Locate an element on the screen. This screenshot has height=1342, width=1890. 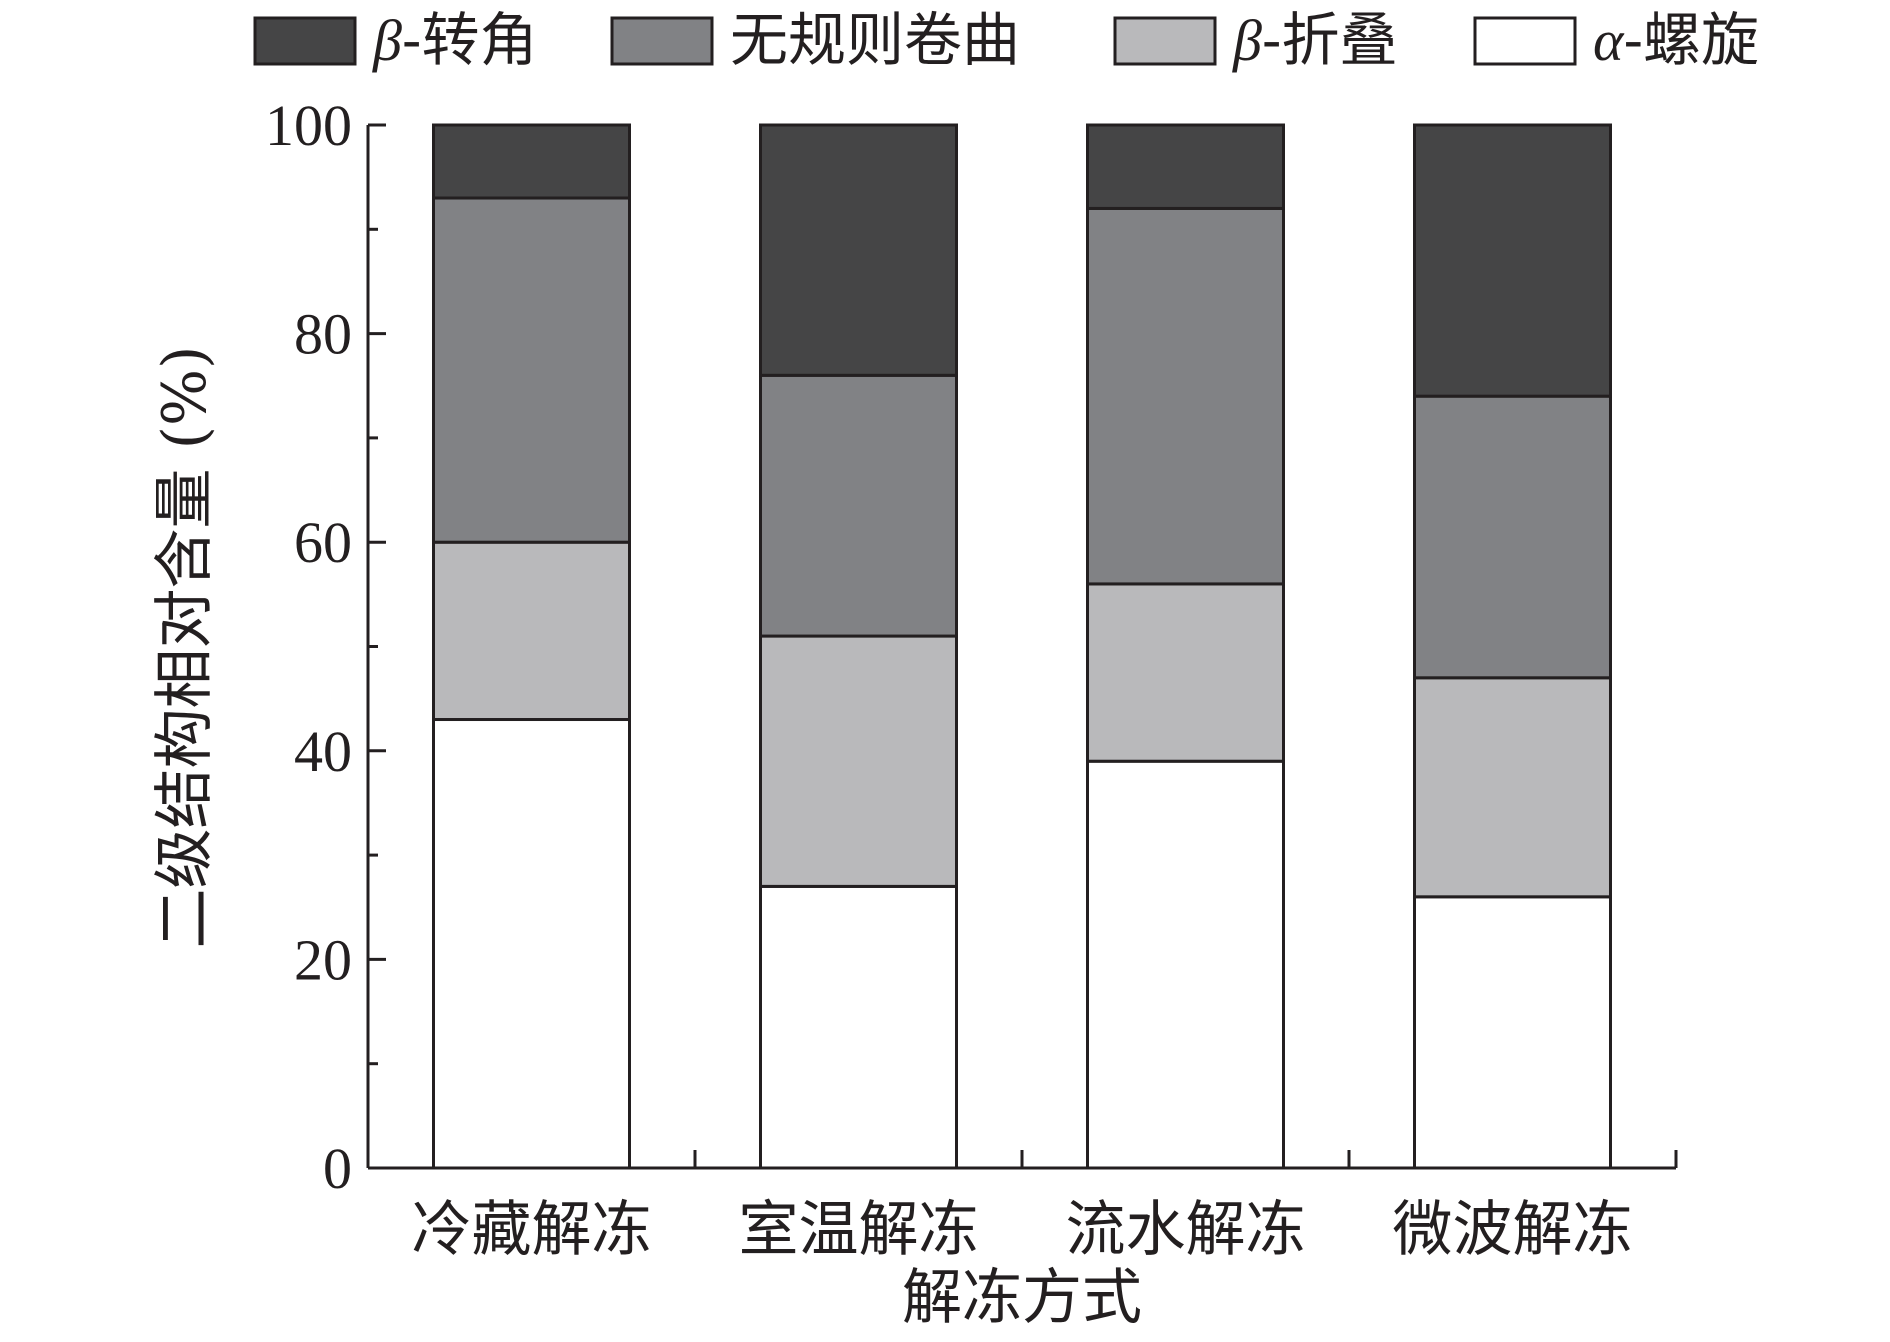
legend-label: β-转角 is located at coordinates (455, 40).